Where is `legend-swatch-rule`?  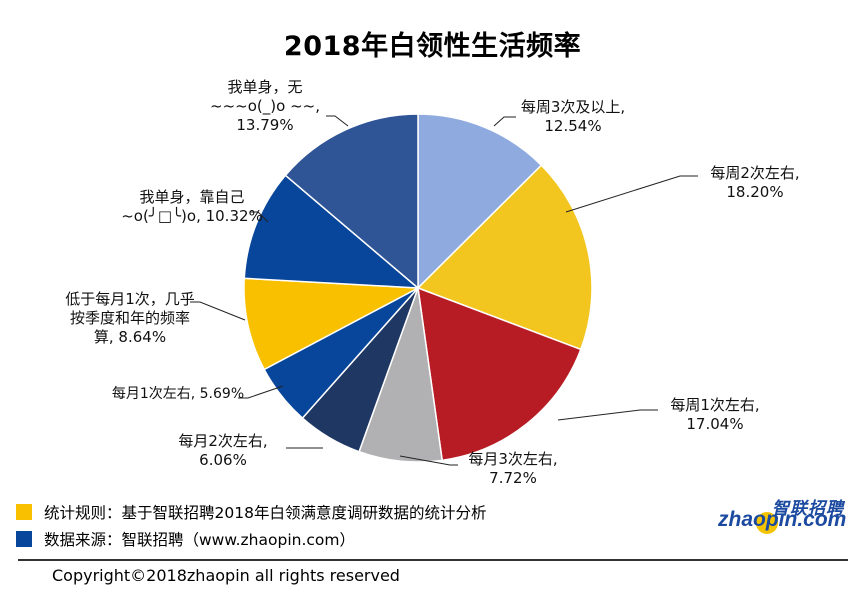
legend-swatch-rule is located at coordinates (24, 512).